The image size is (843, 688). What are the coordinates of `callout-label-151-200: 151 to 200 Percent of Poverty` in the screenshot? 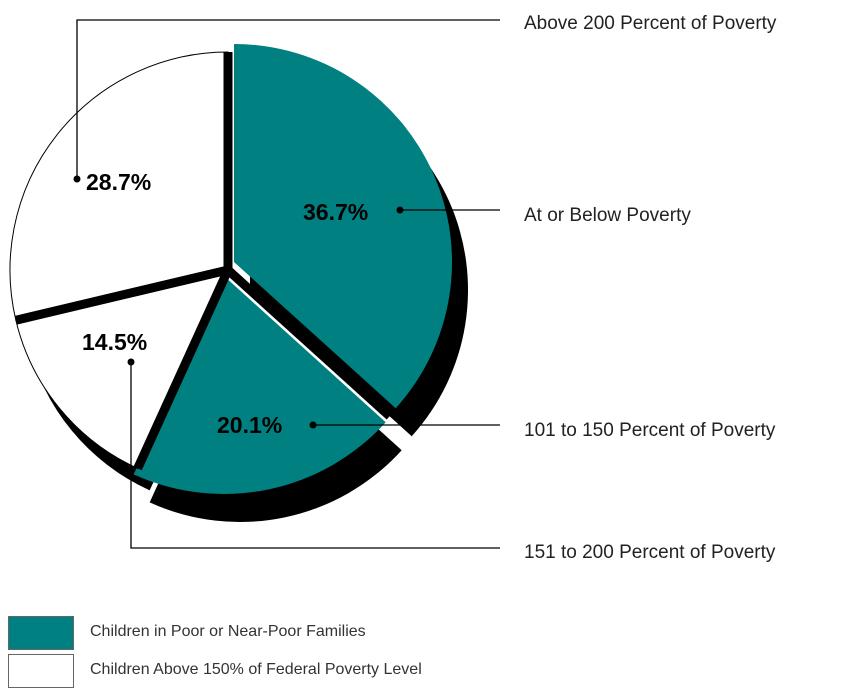 It's located at (650, 552).